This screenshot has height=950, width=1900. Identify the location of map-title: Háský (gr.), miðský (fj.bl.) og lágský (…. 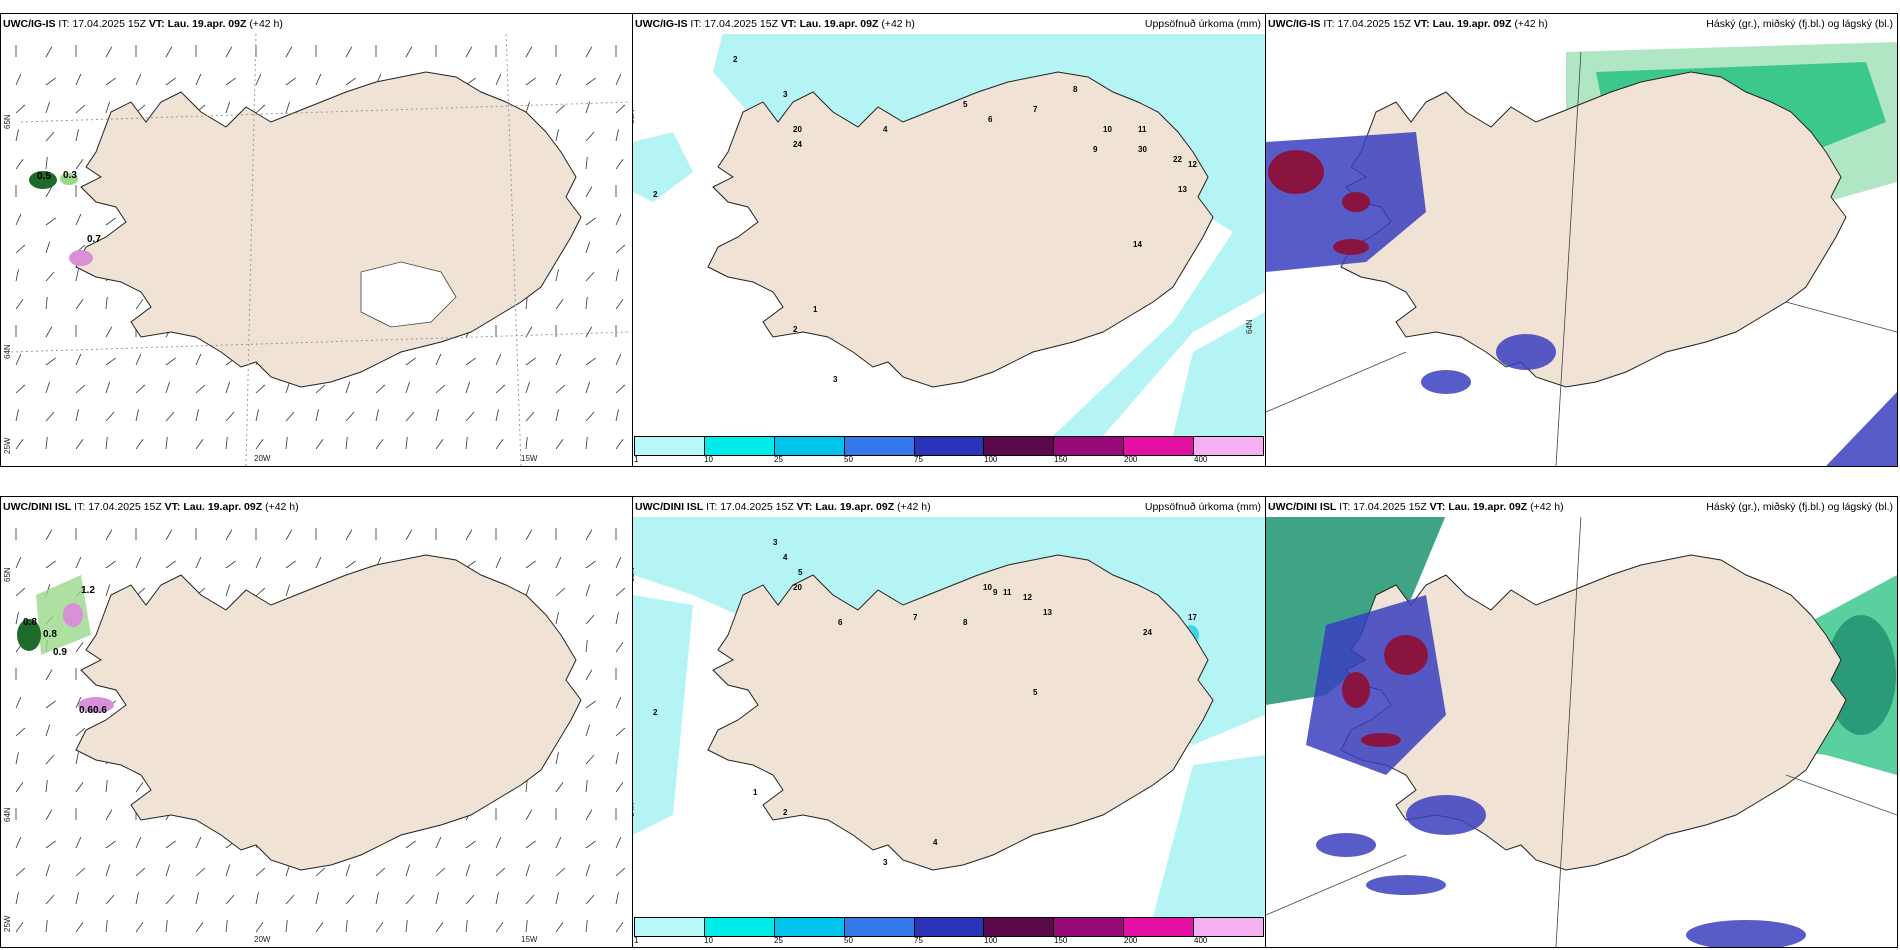
(1799, 24).